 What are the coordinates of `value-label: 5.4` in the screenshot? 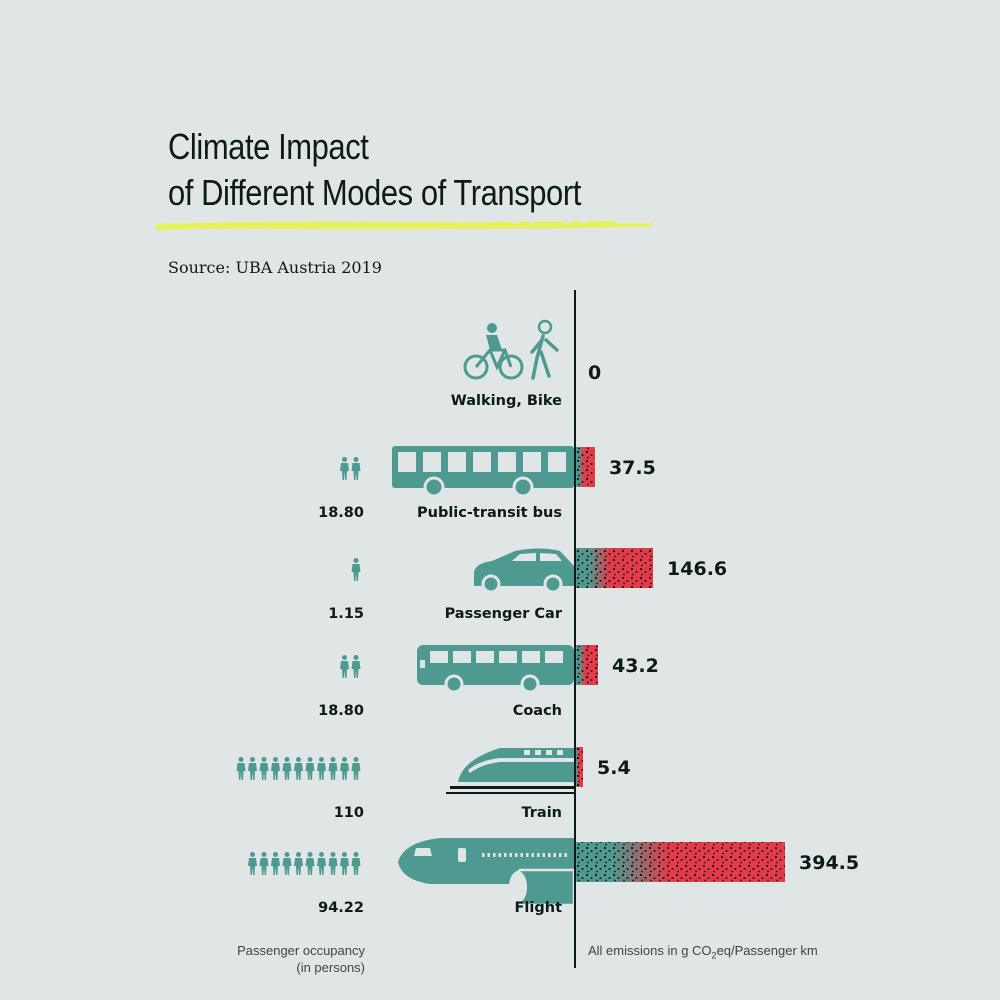 It's located at (614, 768).